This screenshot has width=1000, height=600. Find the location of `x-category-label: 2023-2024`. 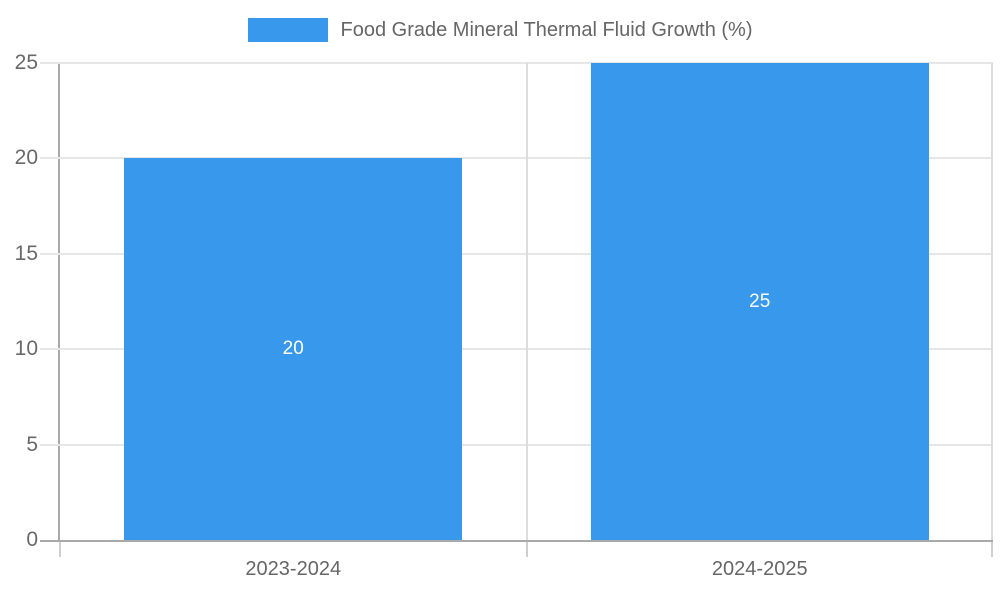

x-category-label: 2023-2024 is located at coordinates (293, 569).